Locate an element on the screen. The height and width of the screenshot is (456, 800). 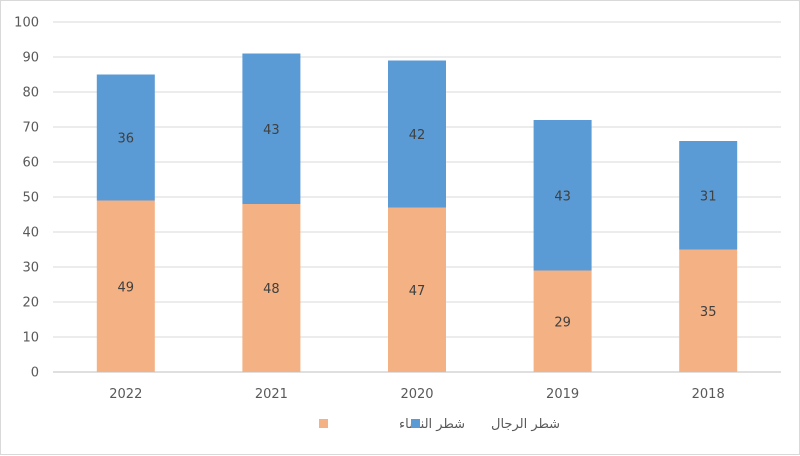
x-tick-label: 2020 is located at coordinates (416, 394).